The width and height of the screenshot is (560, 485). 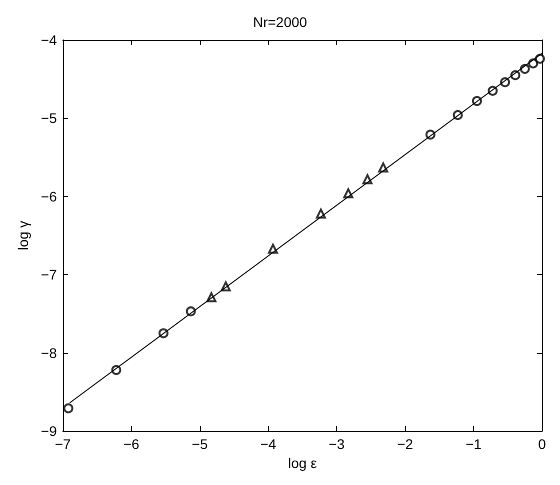 What do you see at coordinates (49, 274) in the screenshot?
I see `y-tick-label: −7` at bounding box center [49, 274].